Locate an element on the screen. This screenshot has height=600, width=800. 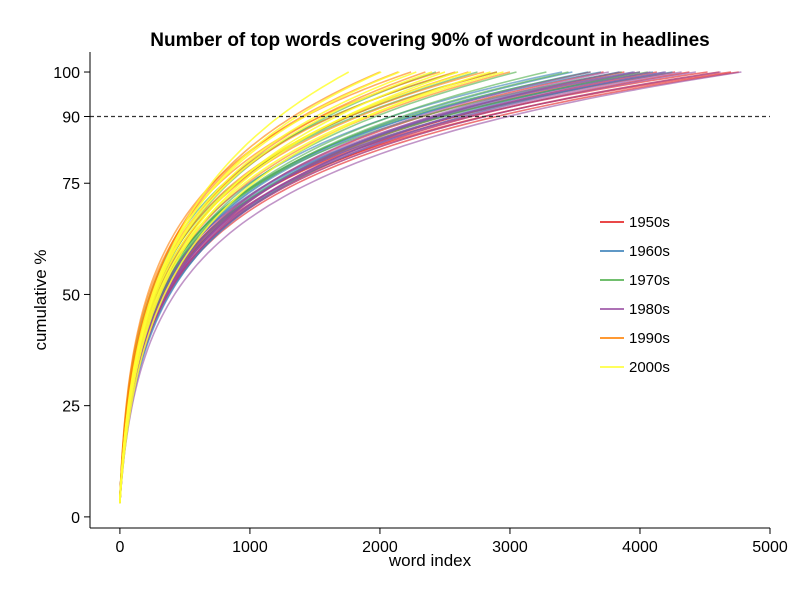
x-tick-label-0: 0 is located at coordinates (119, 547).